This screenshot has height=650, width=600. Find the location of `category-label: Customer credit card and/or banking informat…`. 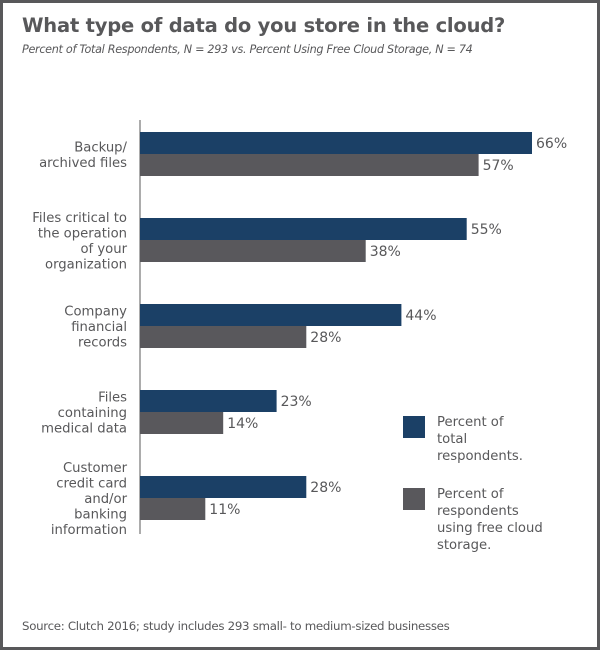

category-label: Customer credit card and/or banking informat… is located at coordinates (89, 499).